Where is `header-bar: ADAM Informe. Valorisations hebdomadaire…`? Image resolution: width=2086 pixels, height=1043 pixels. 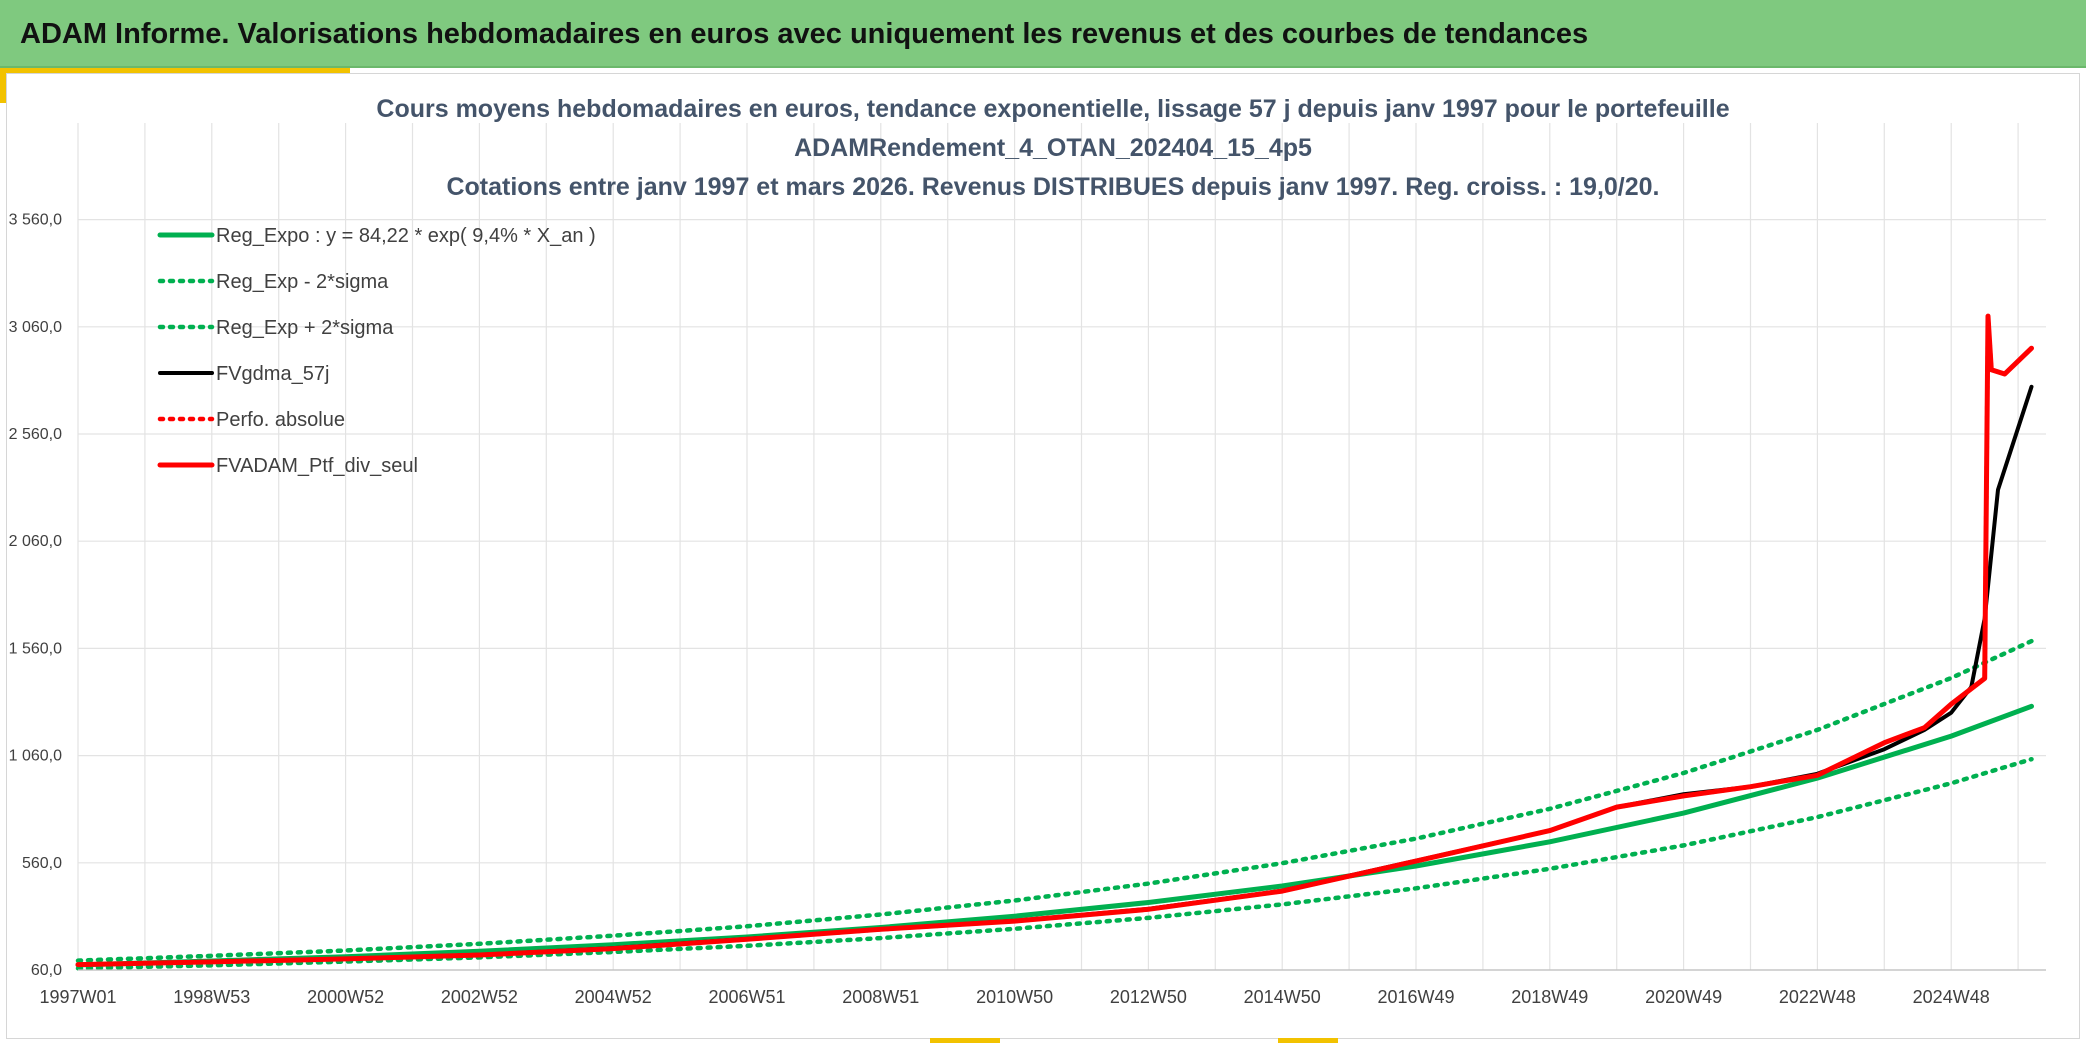 header-bar: ADAM Informe. Valorisations hebdomadaire… is located at coordinates (1043, 34).